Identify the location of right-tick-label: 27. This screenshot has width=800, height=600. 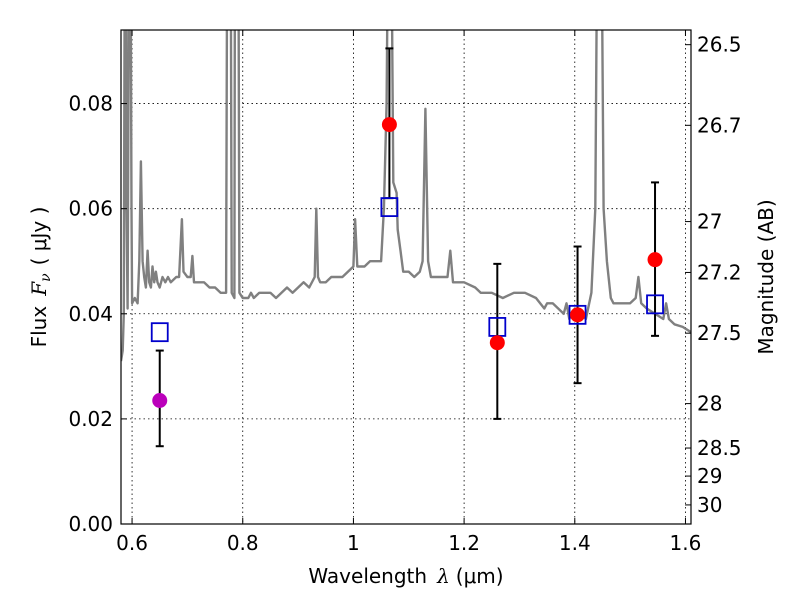
(709, 222).